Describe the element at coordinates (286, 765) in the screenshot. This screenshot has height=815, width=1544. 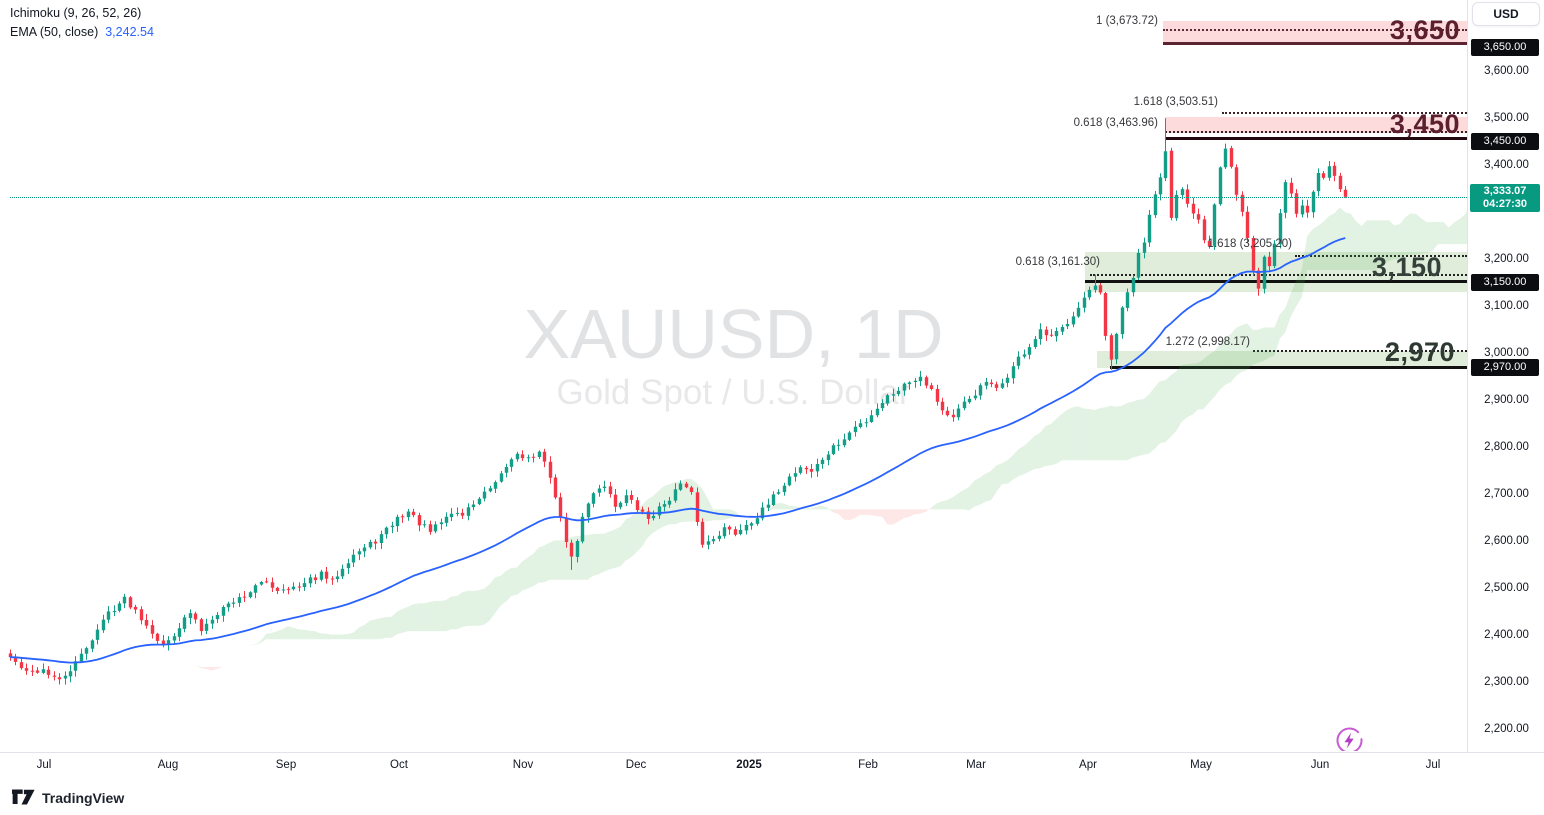
I see `time-axis-tick: Sep` at that location.